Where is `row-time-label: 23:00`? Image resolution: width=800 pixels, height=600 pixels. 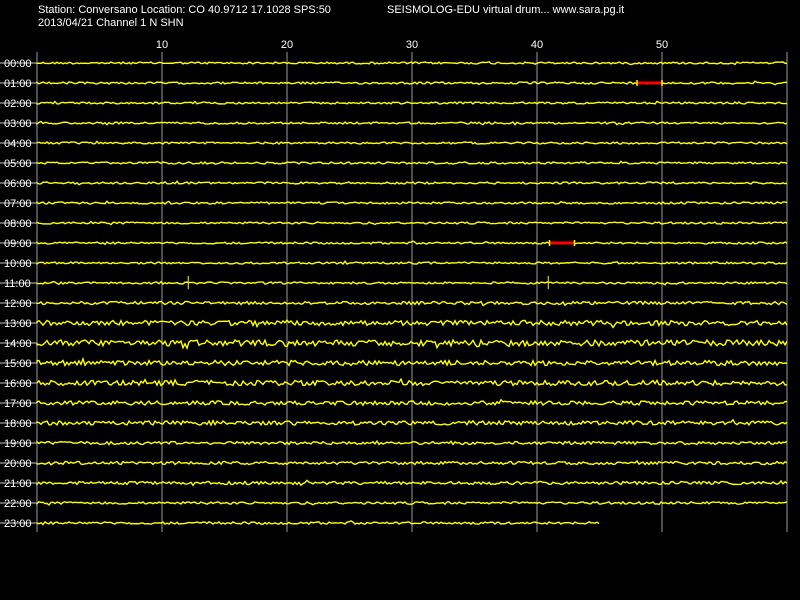
row-time-label: 23:00 is located at coordinates (18, 524).